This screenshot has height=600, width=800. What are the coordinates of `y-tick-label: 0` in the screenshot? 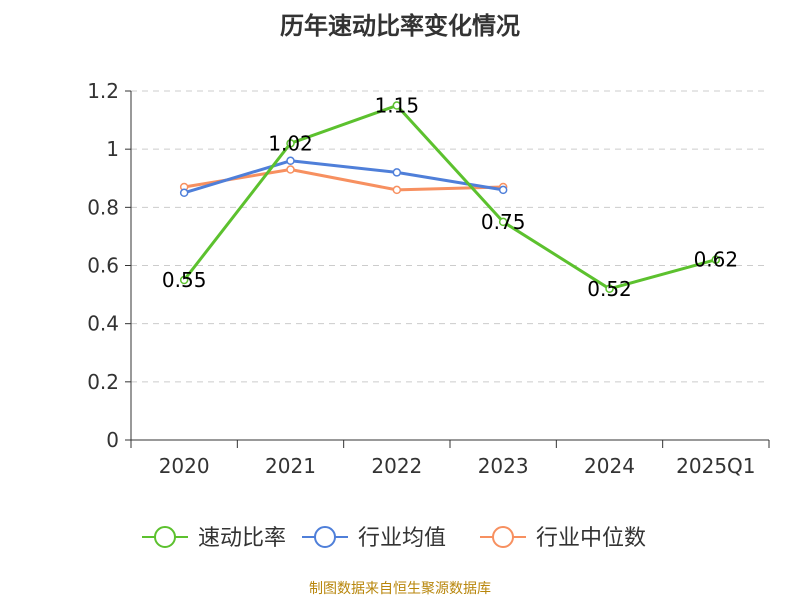 It's located at (112, 440).